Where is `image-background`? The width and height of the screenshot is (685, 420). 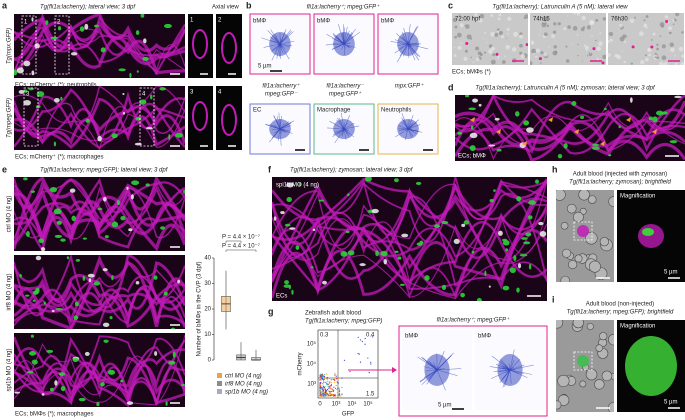
image-background is located at coordinates (229, 118).